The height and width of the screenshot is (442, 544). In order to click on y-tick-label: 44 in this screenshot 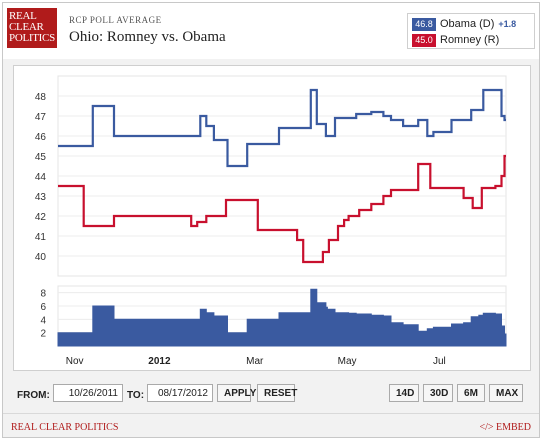, I will do `click(41, 177)`.